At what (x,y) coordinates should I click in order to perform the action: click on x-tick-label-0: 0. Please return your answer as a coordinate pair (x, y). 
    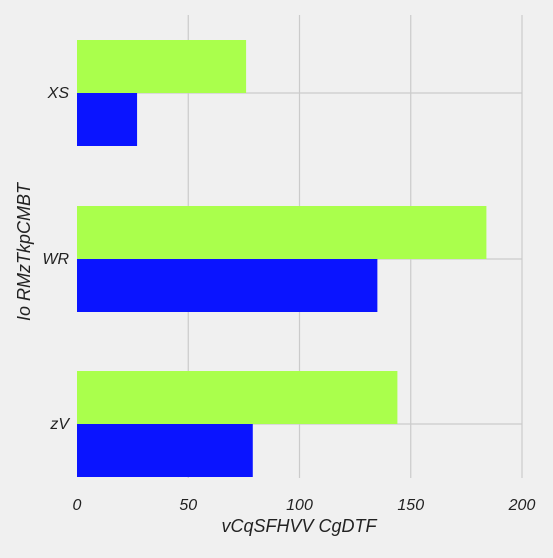
    Looking at the image, I should click on (77, 505).